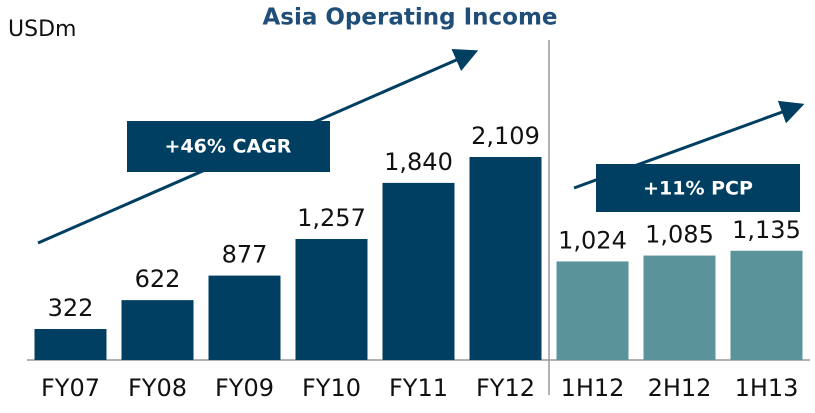  I want to click on data-label: 1,135, so click(766, 230).